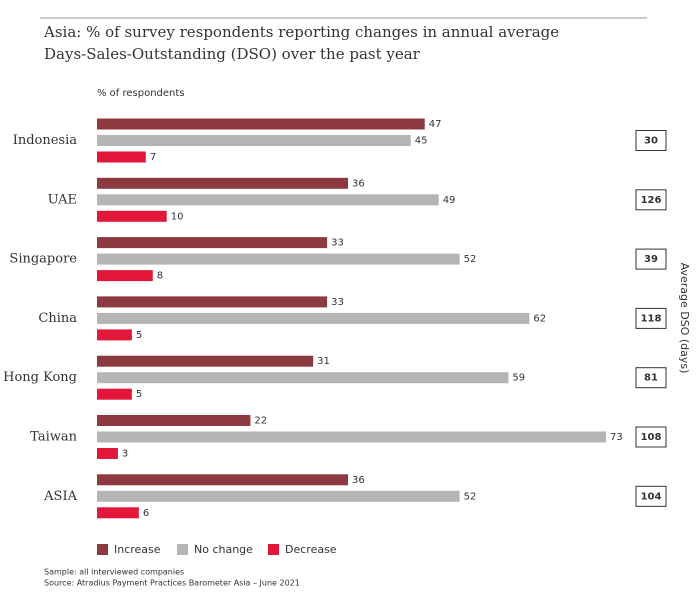  I want to click on value-label: 62, so click(539, 318).